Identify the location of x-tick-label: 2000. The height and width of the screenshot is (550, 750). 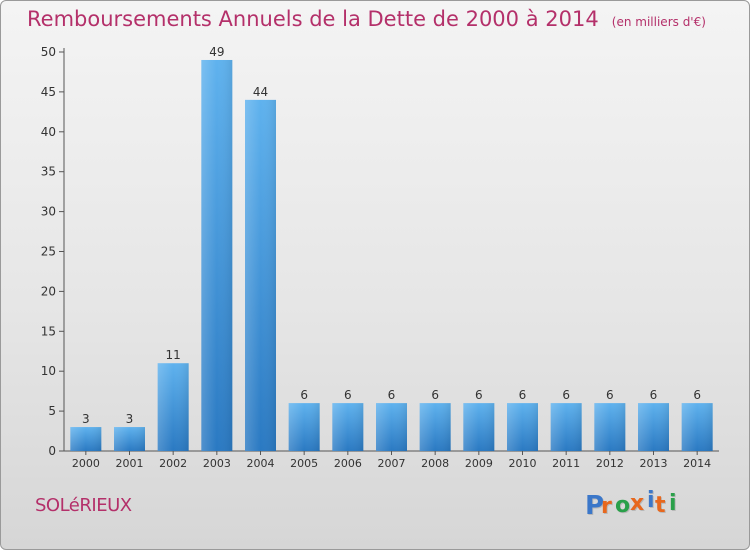
(86, 463).